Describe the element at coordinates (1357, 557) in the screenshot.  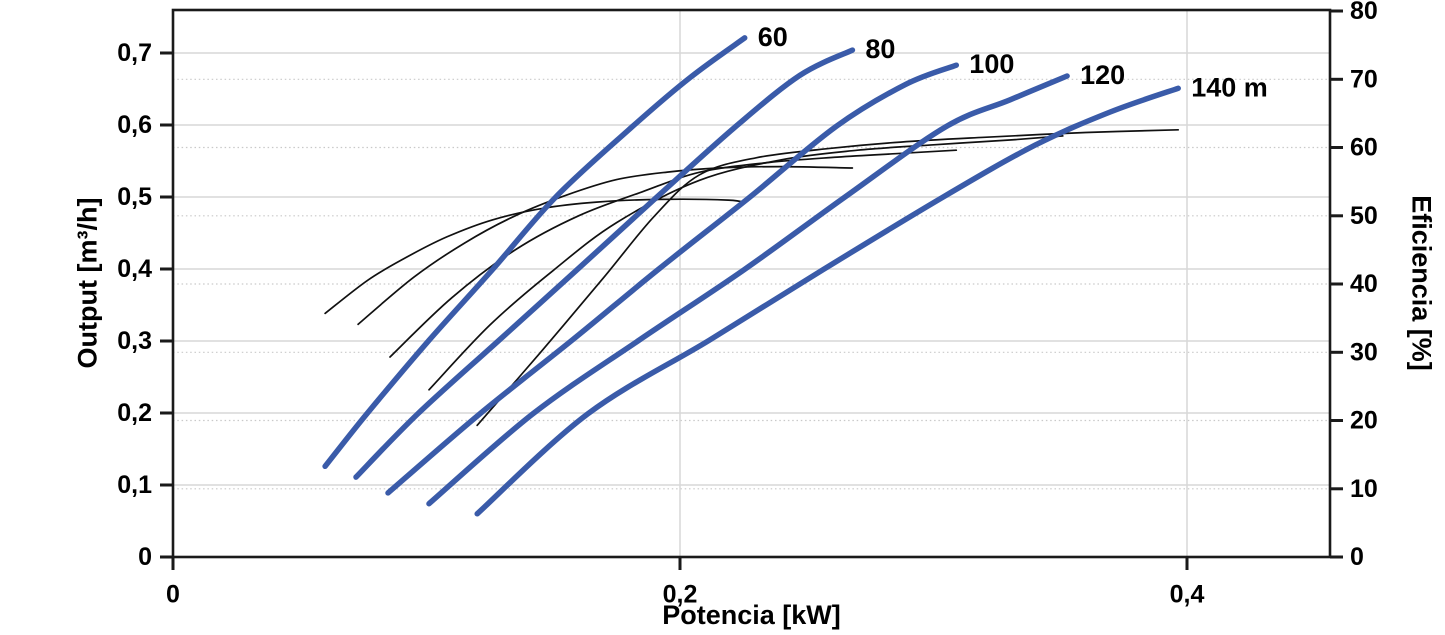
I see `tick-label-right: 0` at that location.